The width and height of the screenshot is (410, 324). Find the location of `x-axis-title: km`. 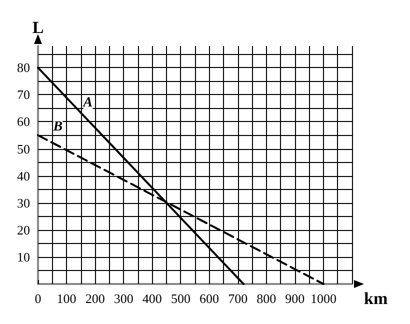

x-axis-title: km is located at coordinates (376, 298).